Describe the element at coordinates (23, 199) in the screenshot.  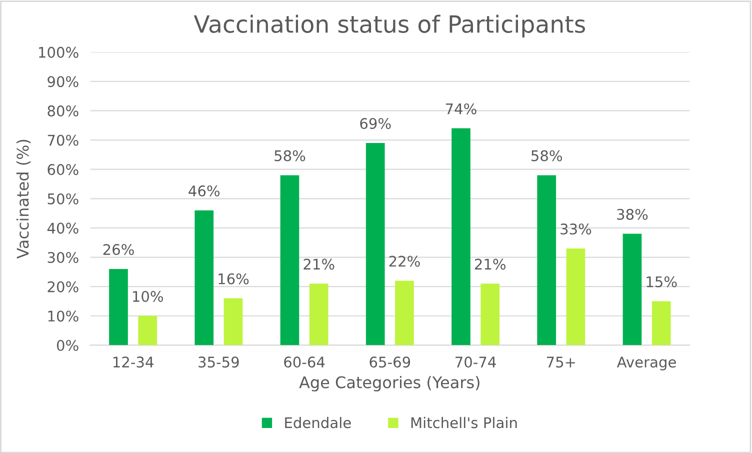
I see `y-axis-title: Vaccinated (%)` at that location.